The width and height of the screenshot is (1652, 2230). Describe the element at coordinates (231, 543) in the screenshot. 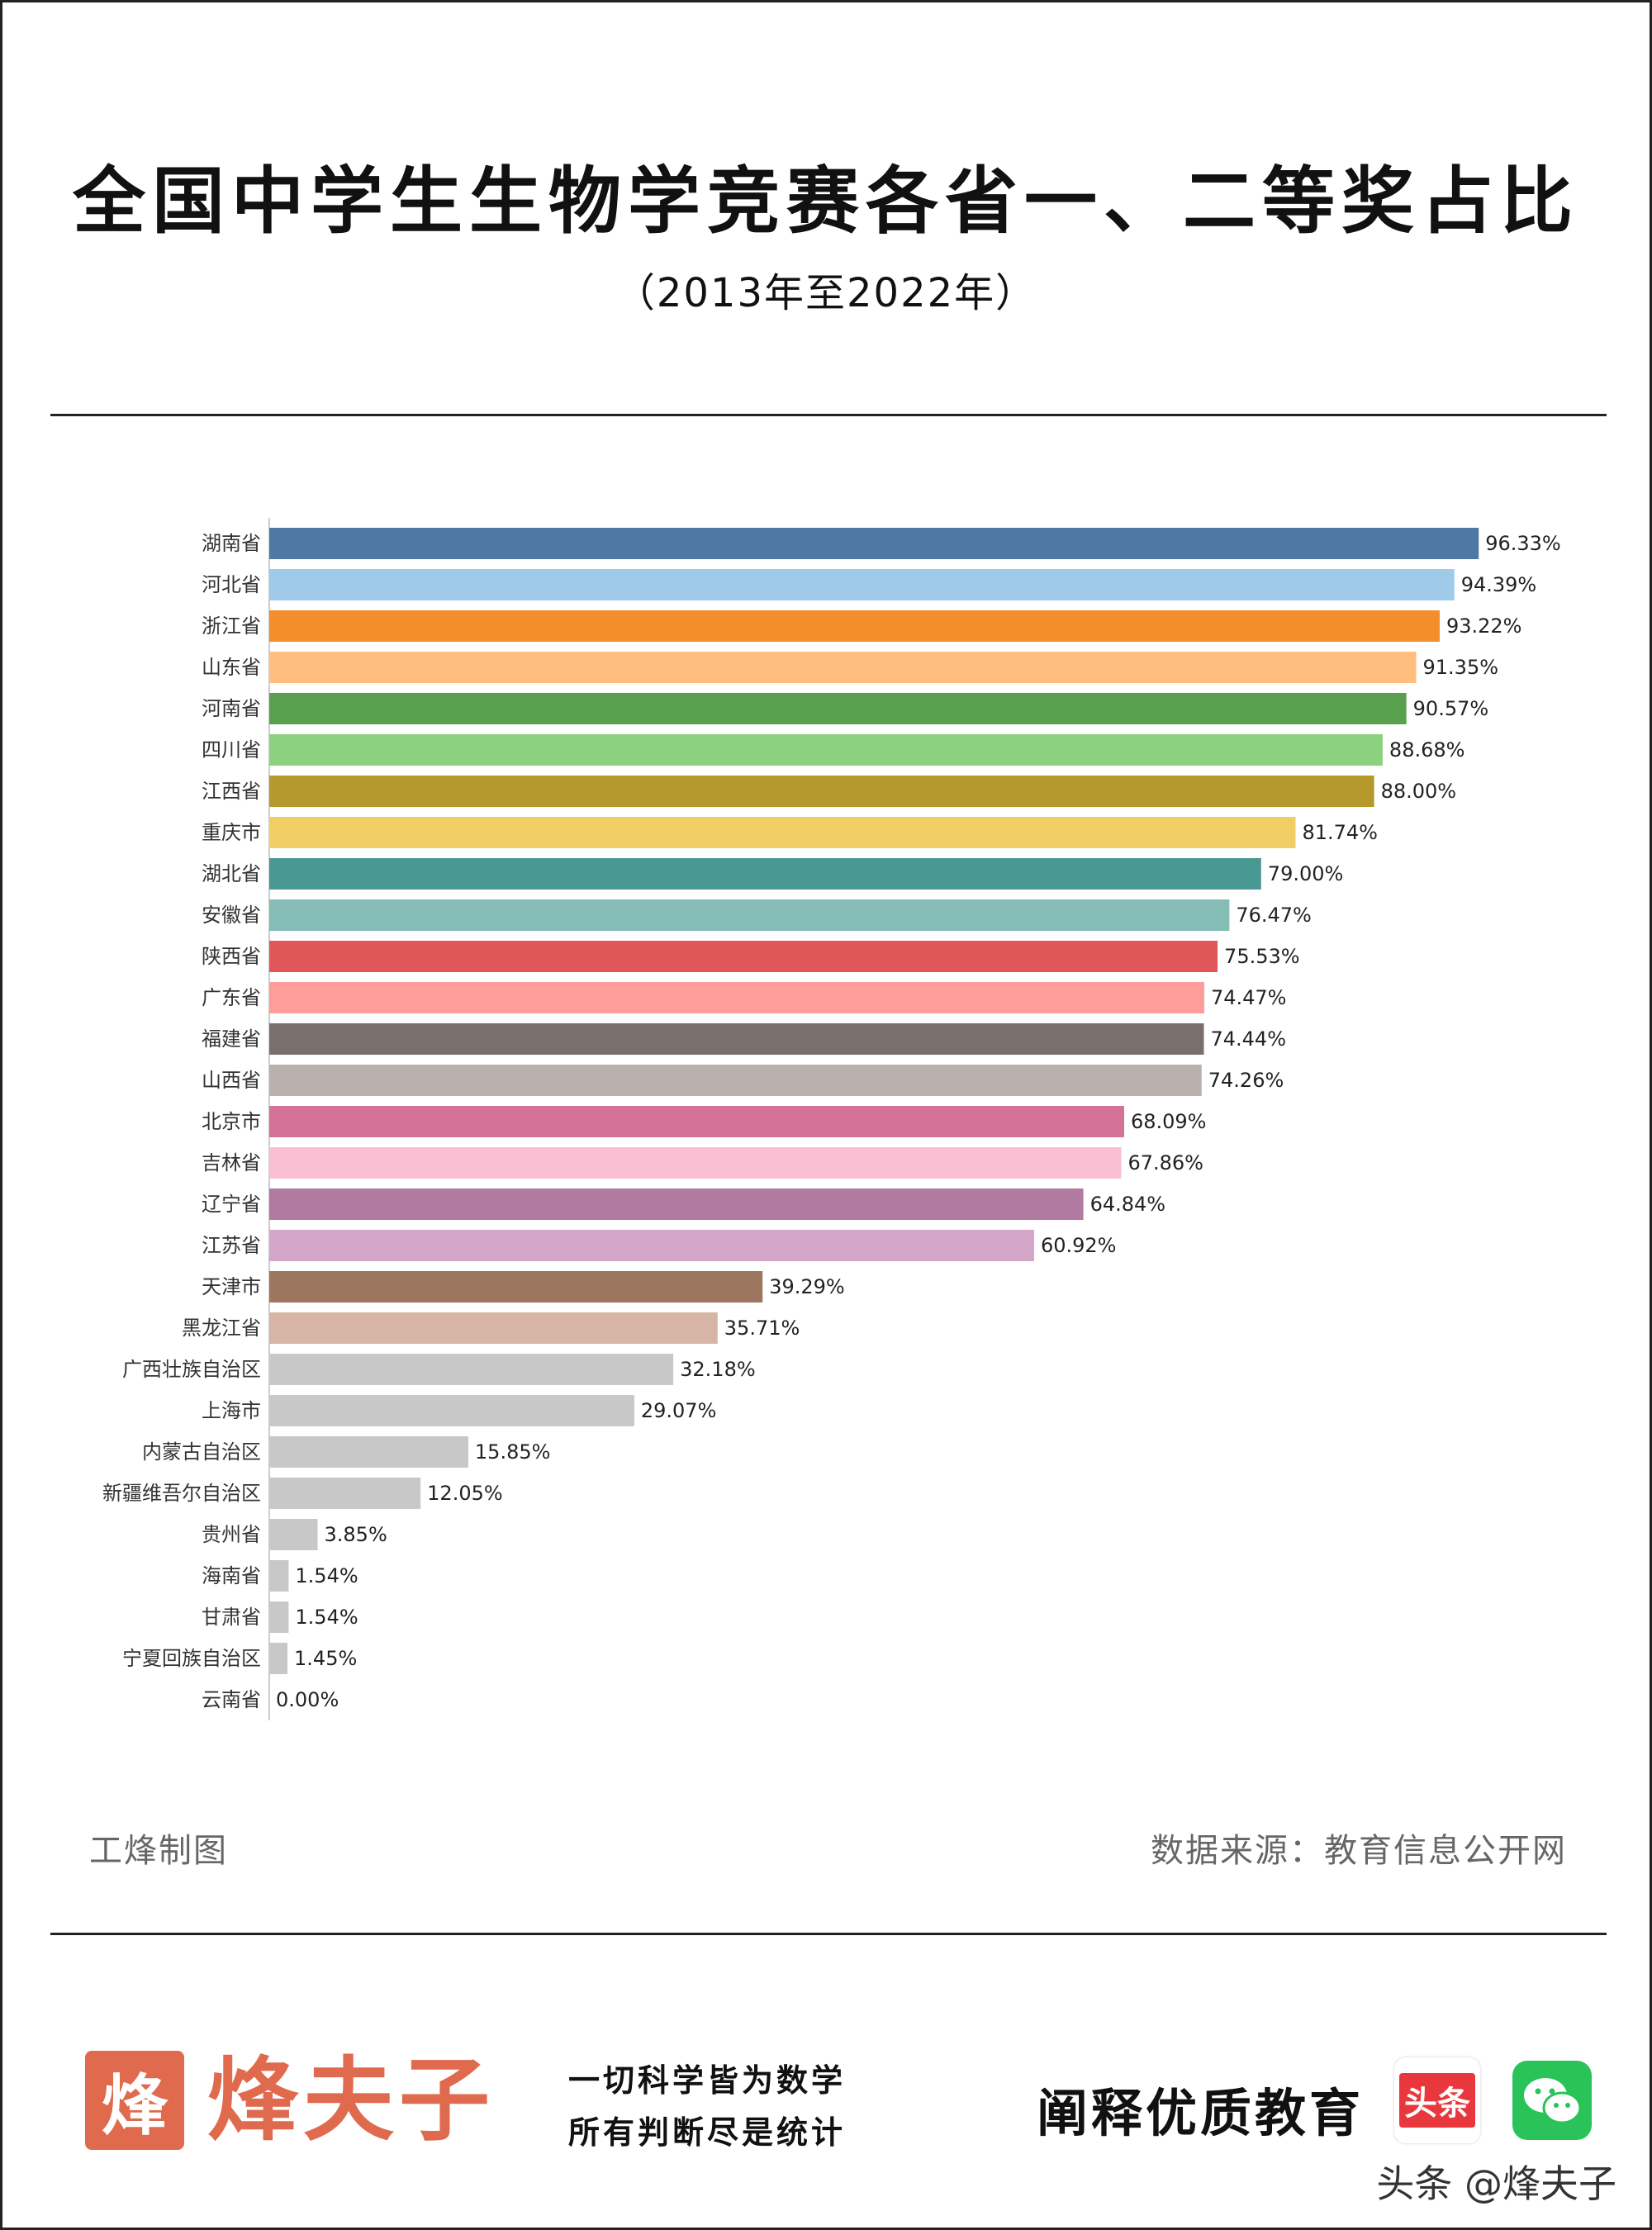

I see `category-label: 湖南省` at that location.